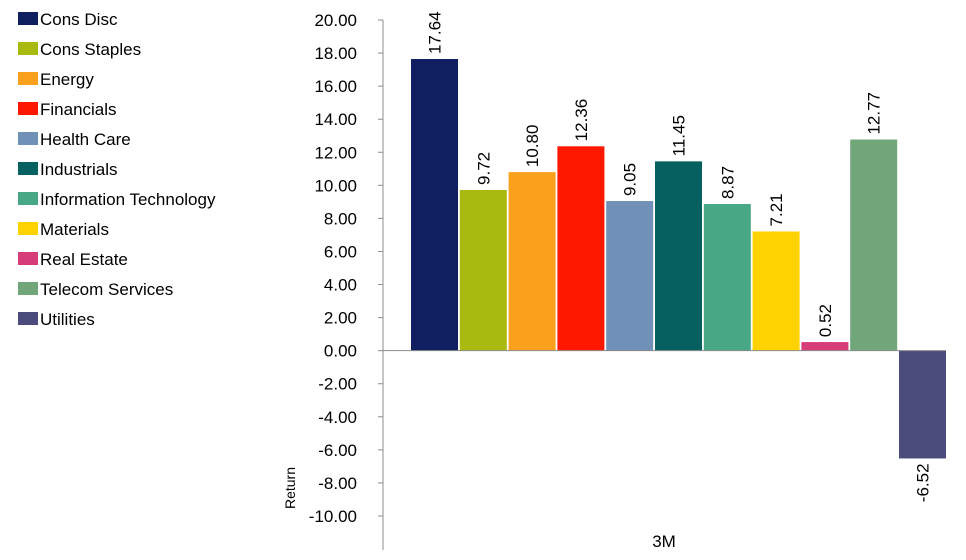  I want to click on y-tick-label: 8.00, so click(340, 218).